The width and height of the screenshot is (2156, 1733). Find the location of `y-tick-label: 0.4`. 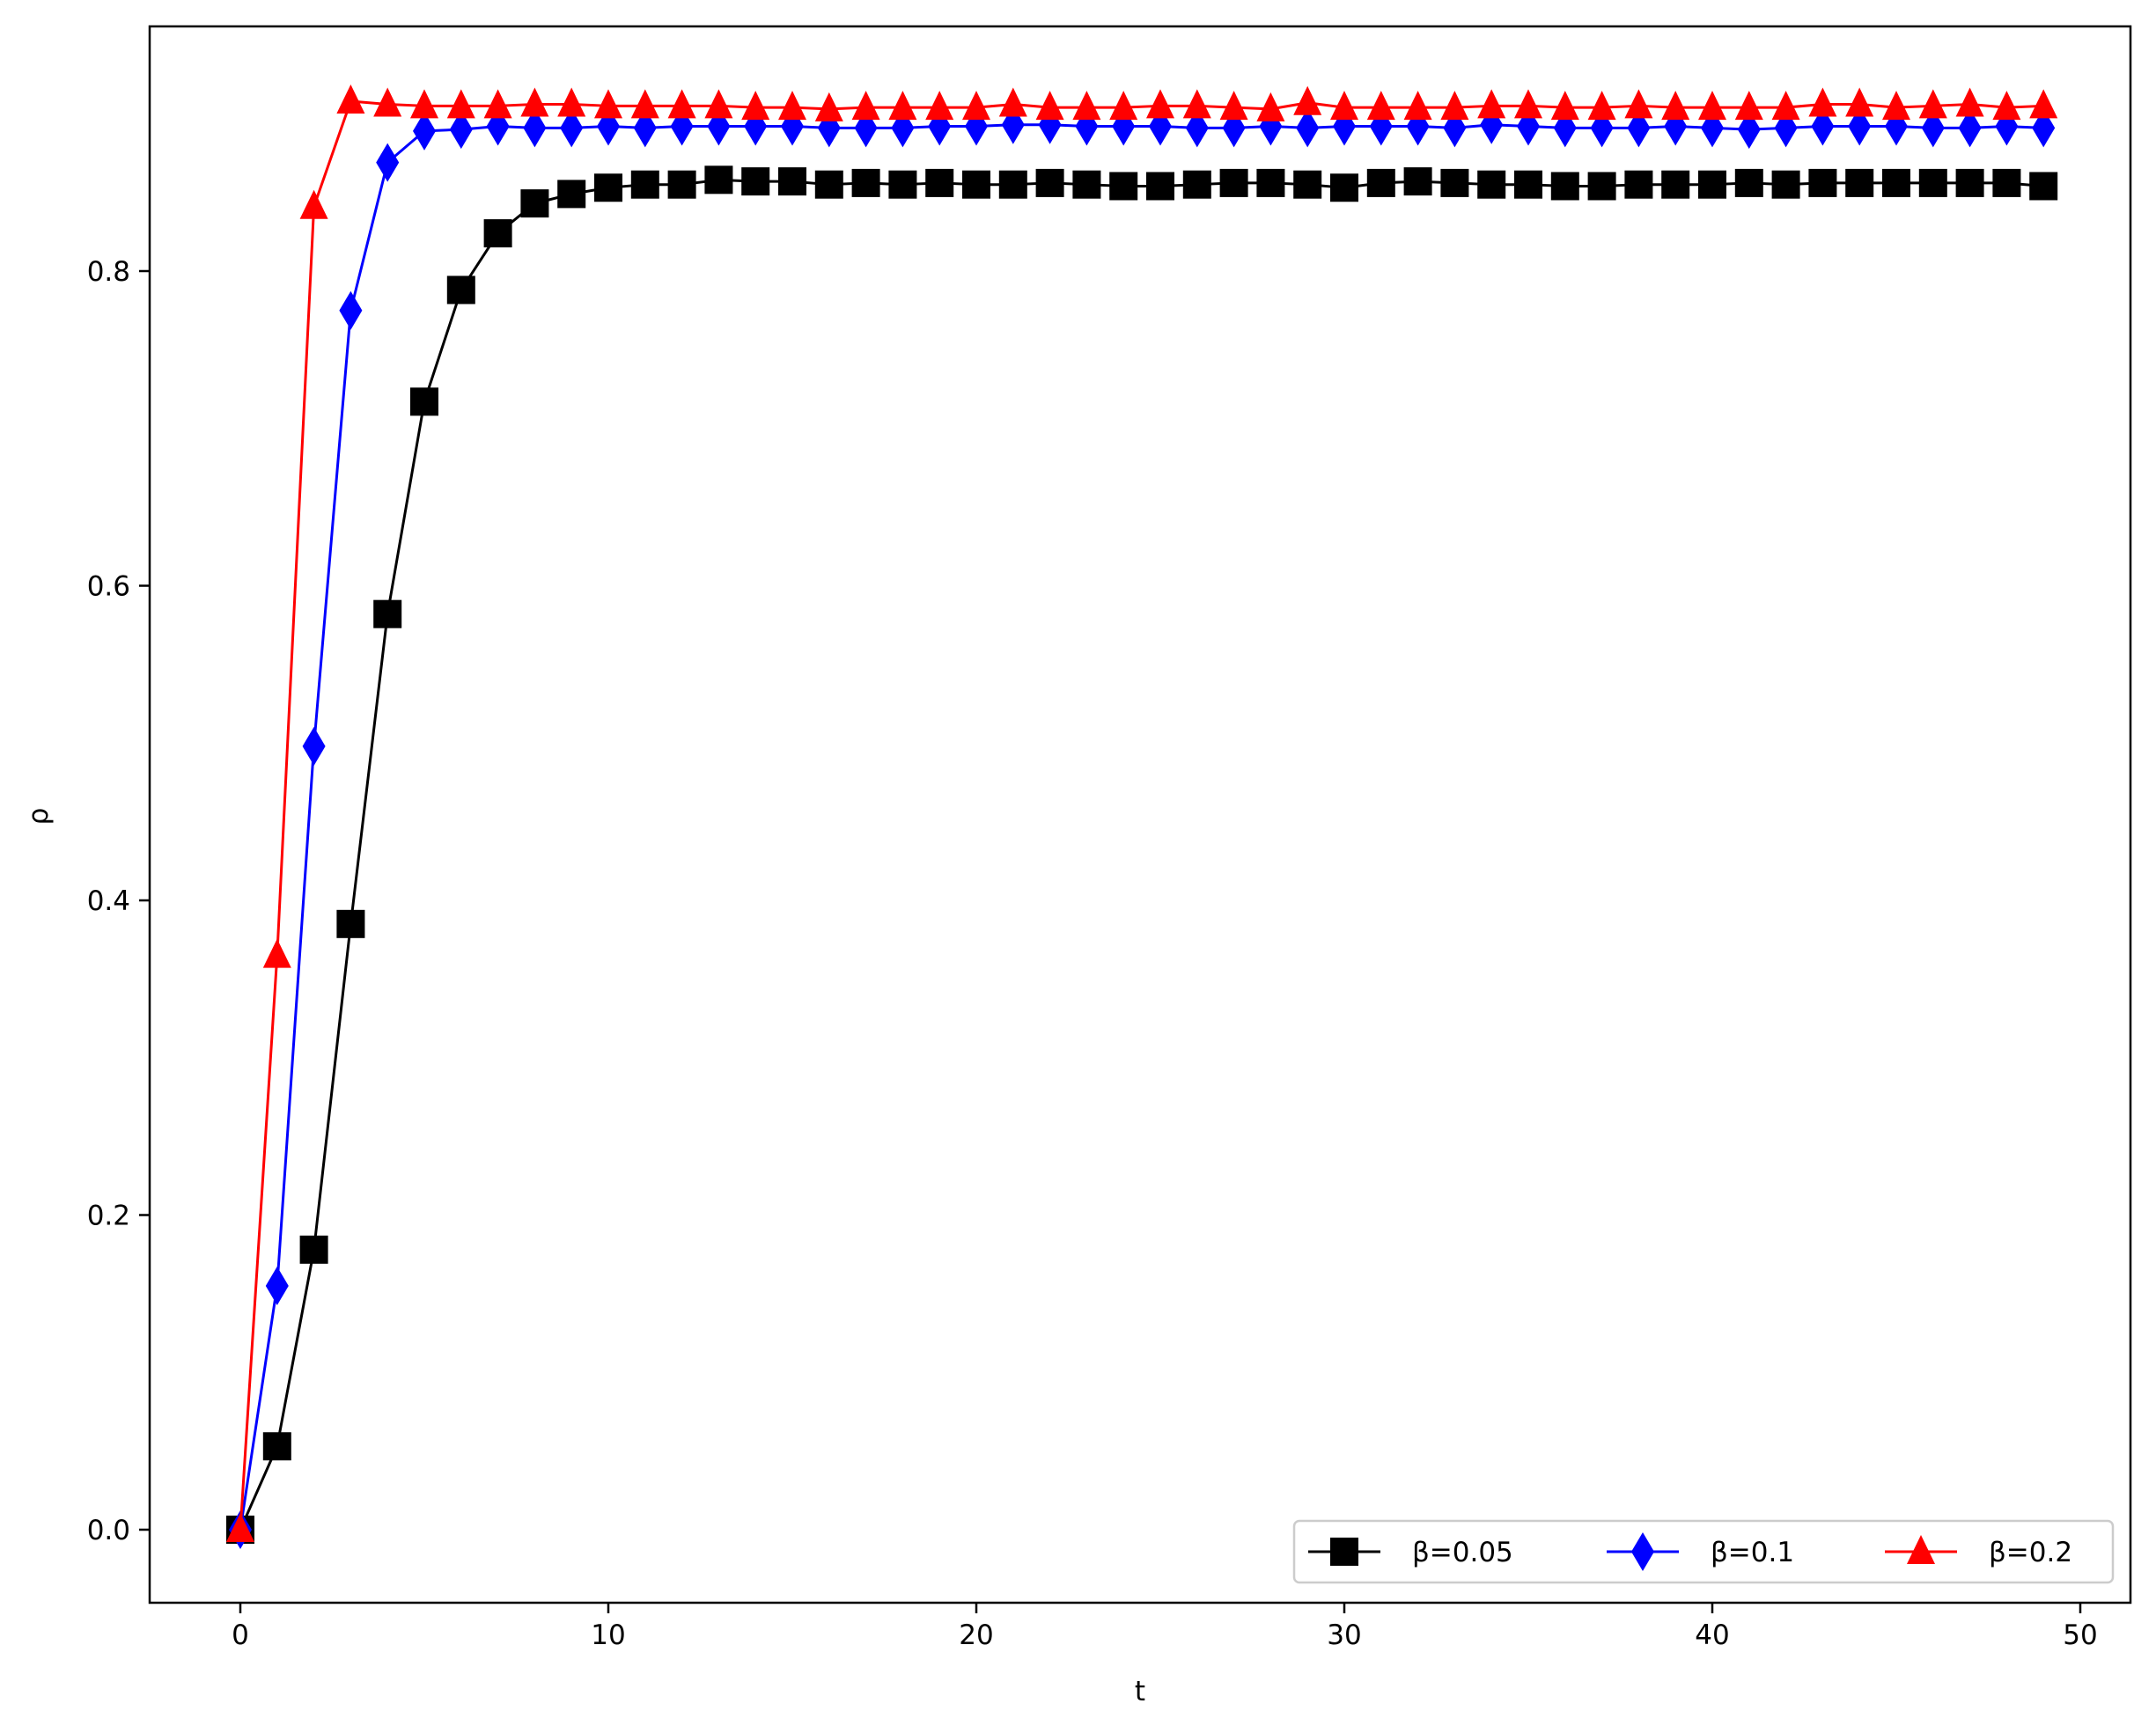

y-tick-label: 0.4 is located at coordinates (109, 901).